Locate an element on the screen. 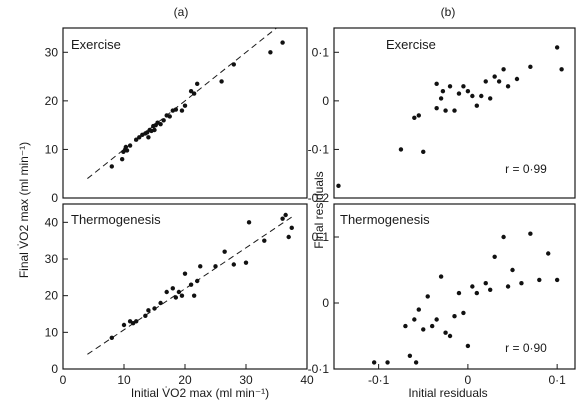 The height and width of the screenshot is (404, 581). x-tick-label: -0·1 is located at coordinates (379, 380).